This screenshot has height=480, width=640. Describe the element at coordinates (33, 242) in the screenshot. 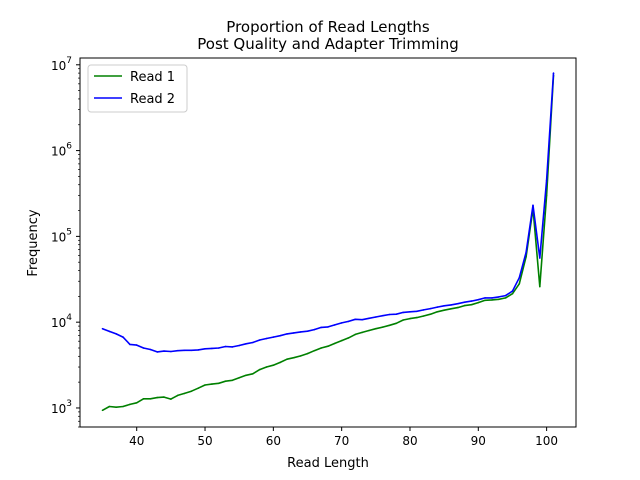

I see `y-axis-label: Frequency` at that location.